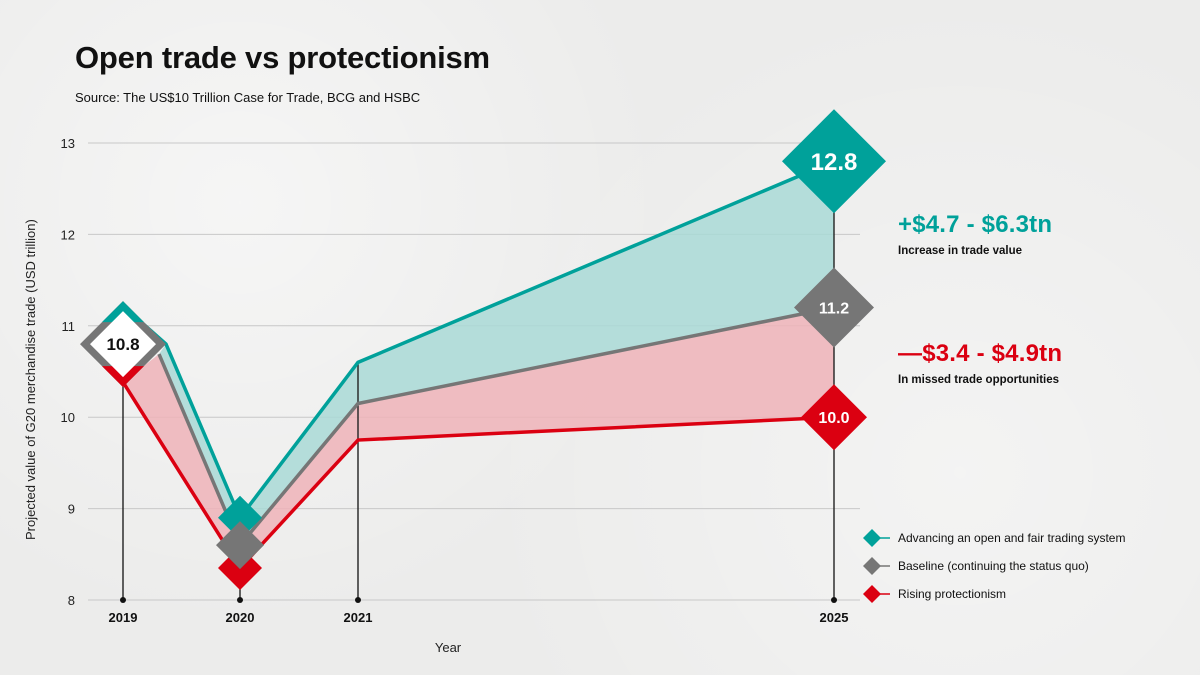 The height and width of the screenshot is (675, 1200). I want to click on protection-2025-value-label: 10.0, so click(833, 418).